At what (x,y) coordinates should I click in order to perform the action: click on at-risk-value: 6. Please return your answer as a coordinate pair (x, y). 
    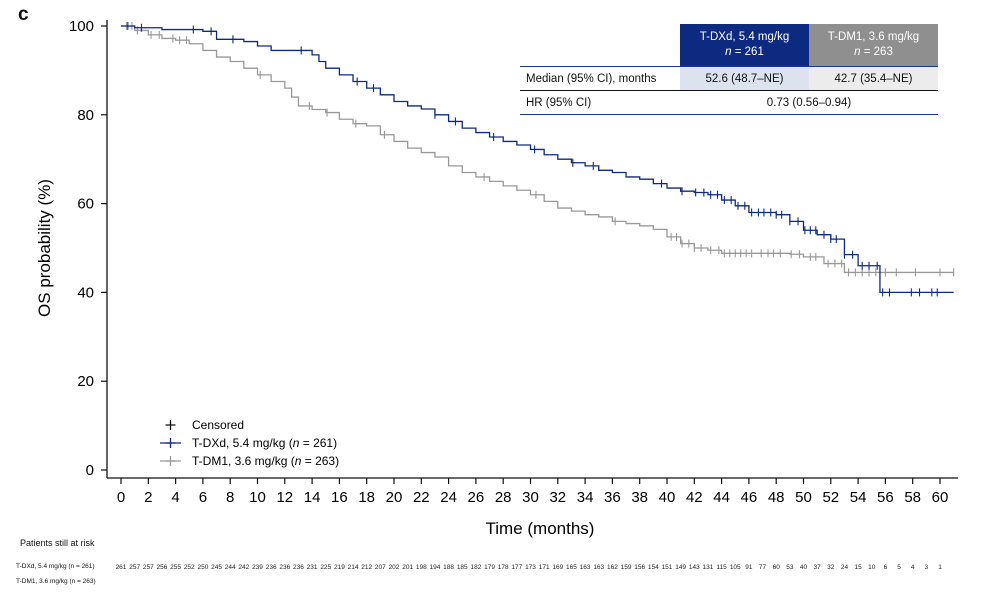
    Looking at the image, I should click on (886, 567).